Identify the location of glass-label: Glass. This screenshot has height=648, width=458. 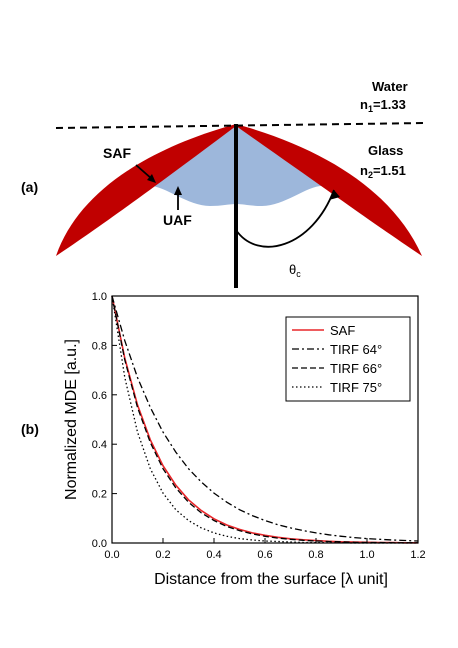
(385, 150).